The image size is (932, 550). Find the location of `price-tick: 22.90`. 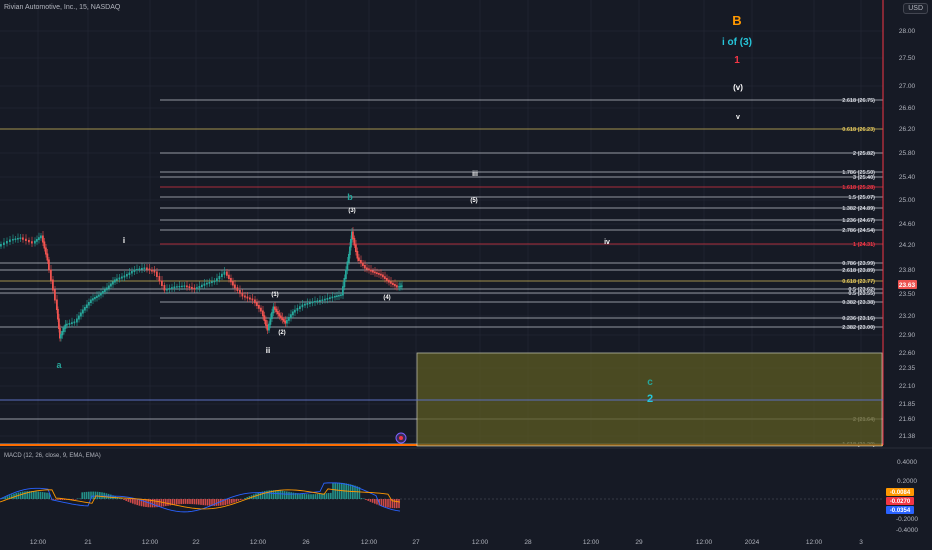

price-tick: 22.90 is located at coordinates (907, 335).